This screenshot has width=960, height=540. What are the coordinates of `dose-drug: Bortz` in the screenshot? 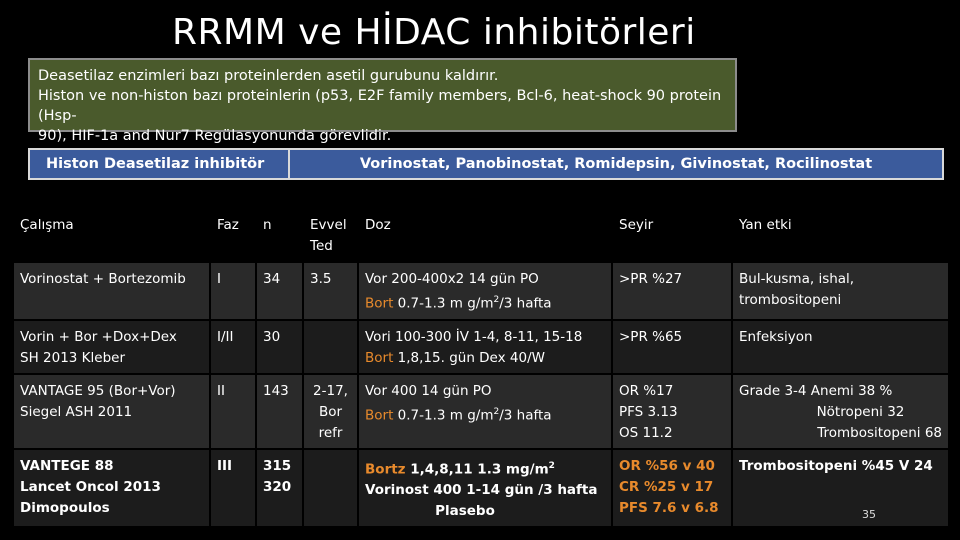 It's located at (385, 469).